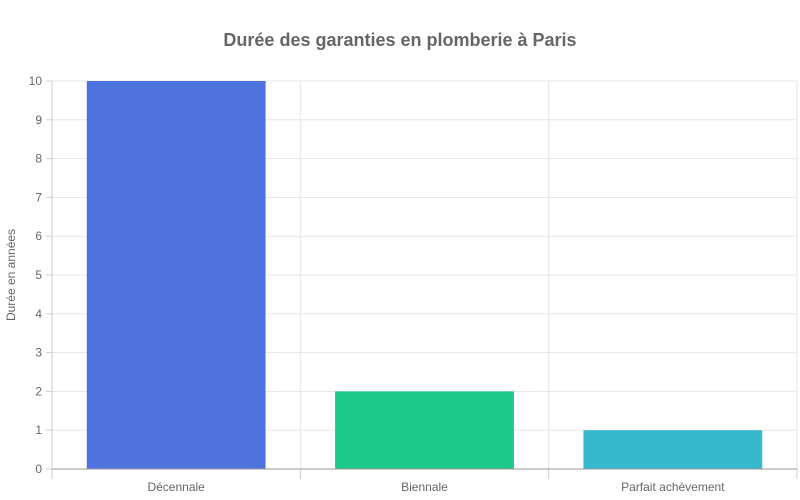  What do you see at coordinates (176, 487) in the screenshot?
I see `x-tick-label: Décennale` at bounding box center [176, 487].